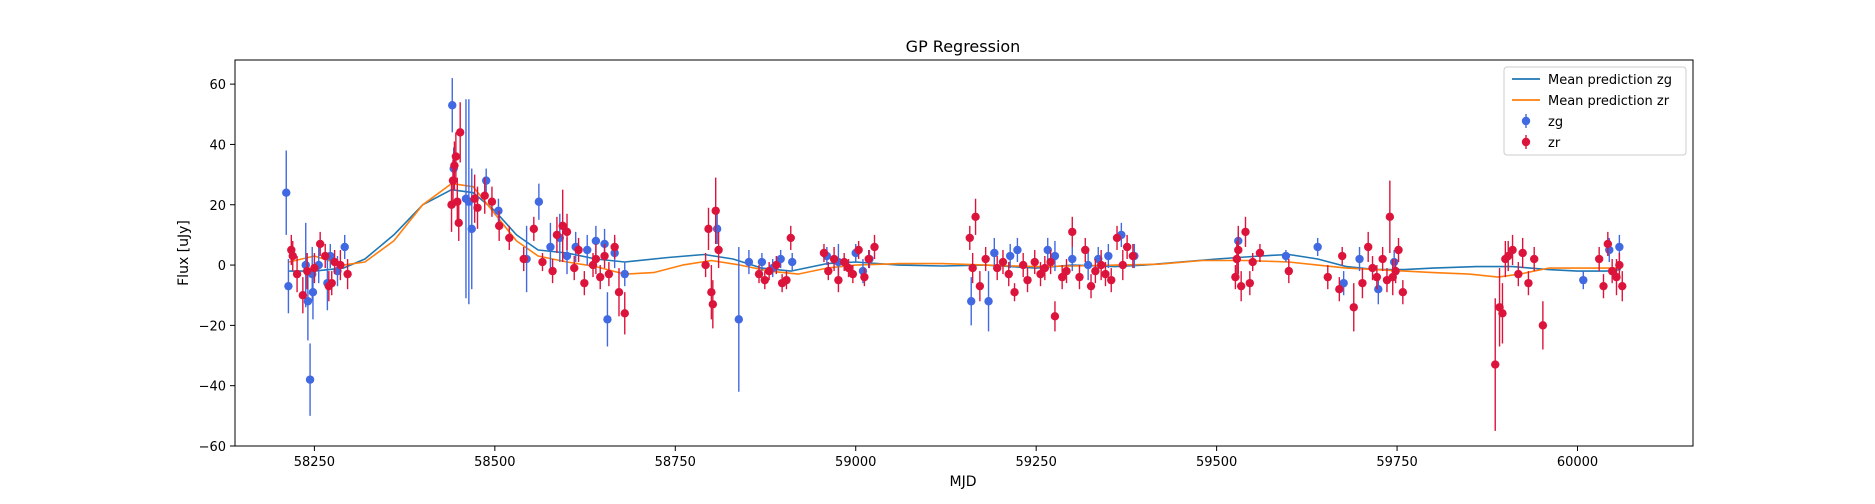 The width and height of the screenshot is (1875, 504). Describe the element at coordinates (1526, 142) in the screenshot. I see `legend-point-swatch` at that location.